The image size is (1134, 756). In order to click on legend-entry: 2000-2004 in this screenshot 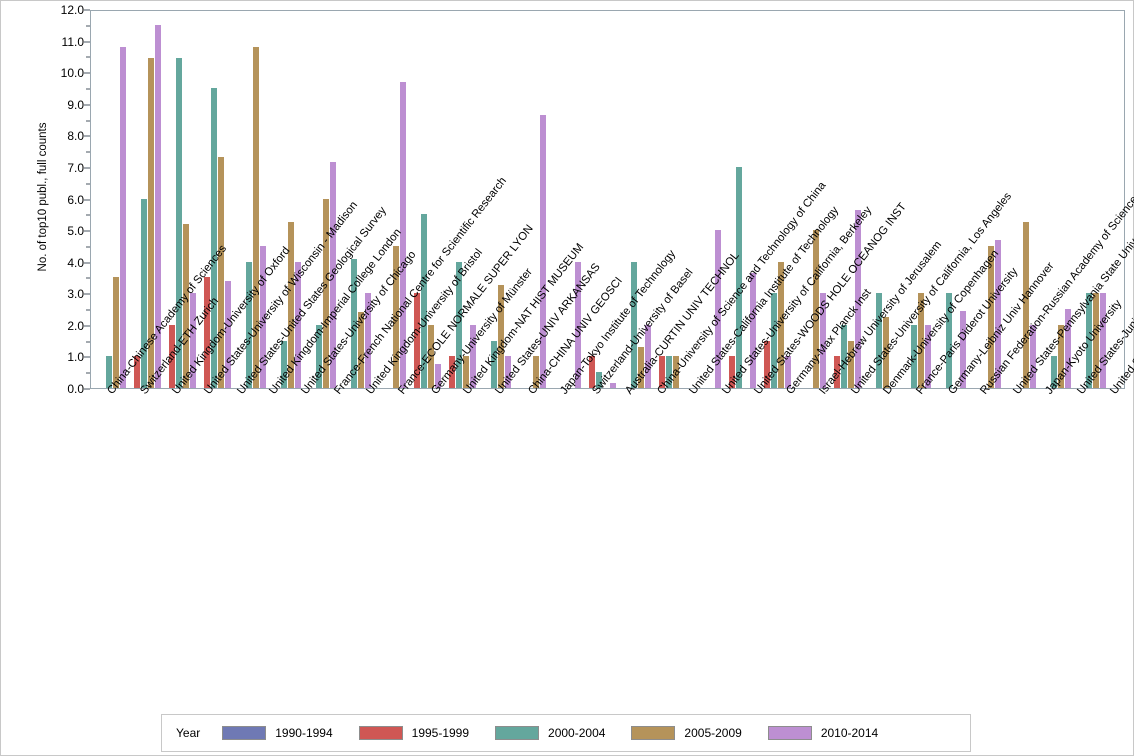, I will do `click(550, 733)`.